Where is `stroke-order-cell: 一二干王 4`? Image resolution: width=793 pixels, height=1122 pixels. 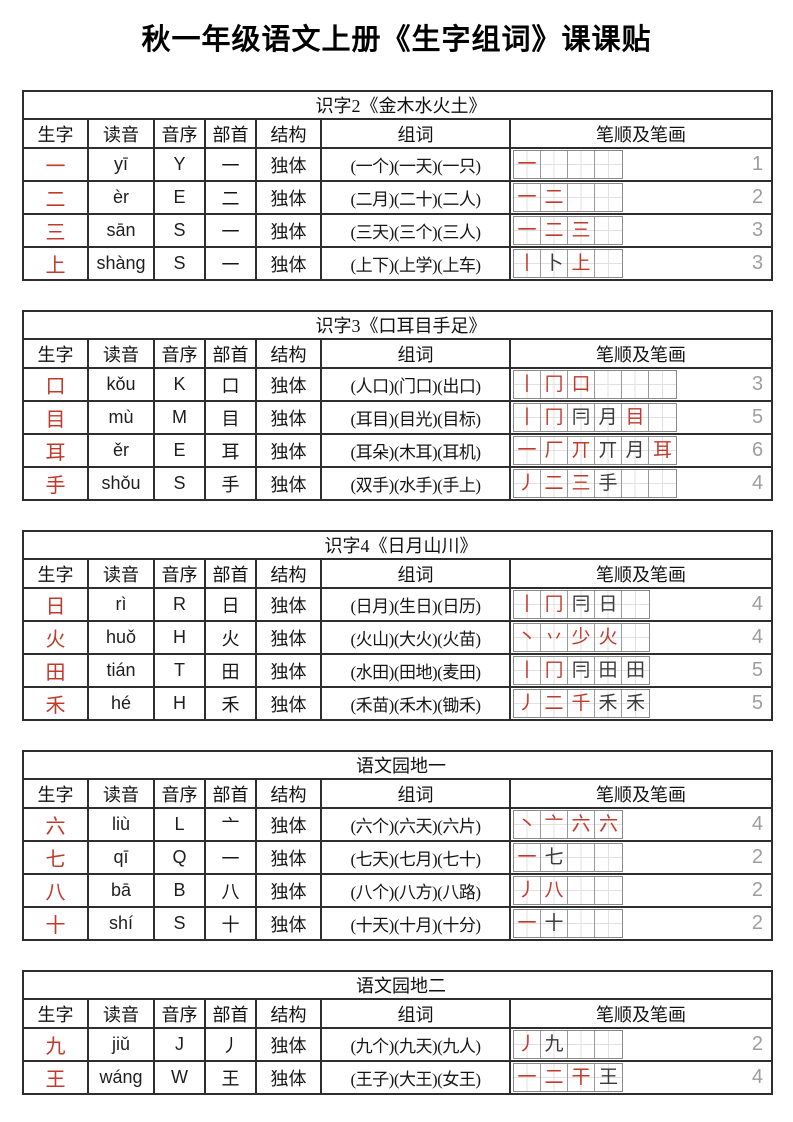 stroke-order-cell: 一二干王 4 is located at coordinates (641, 1077).